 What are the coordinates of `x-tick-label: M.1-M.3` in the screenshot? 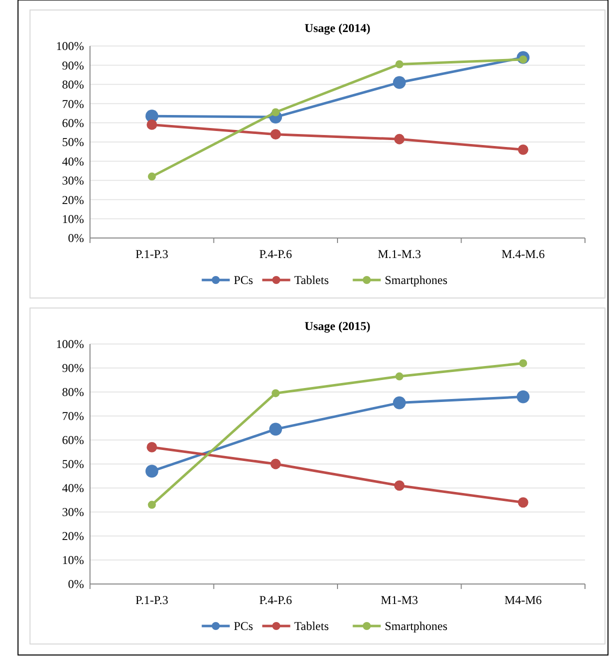 It's located at (400, 254).